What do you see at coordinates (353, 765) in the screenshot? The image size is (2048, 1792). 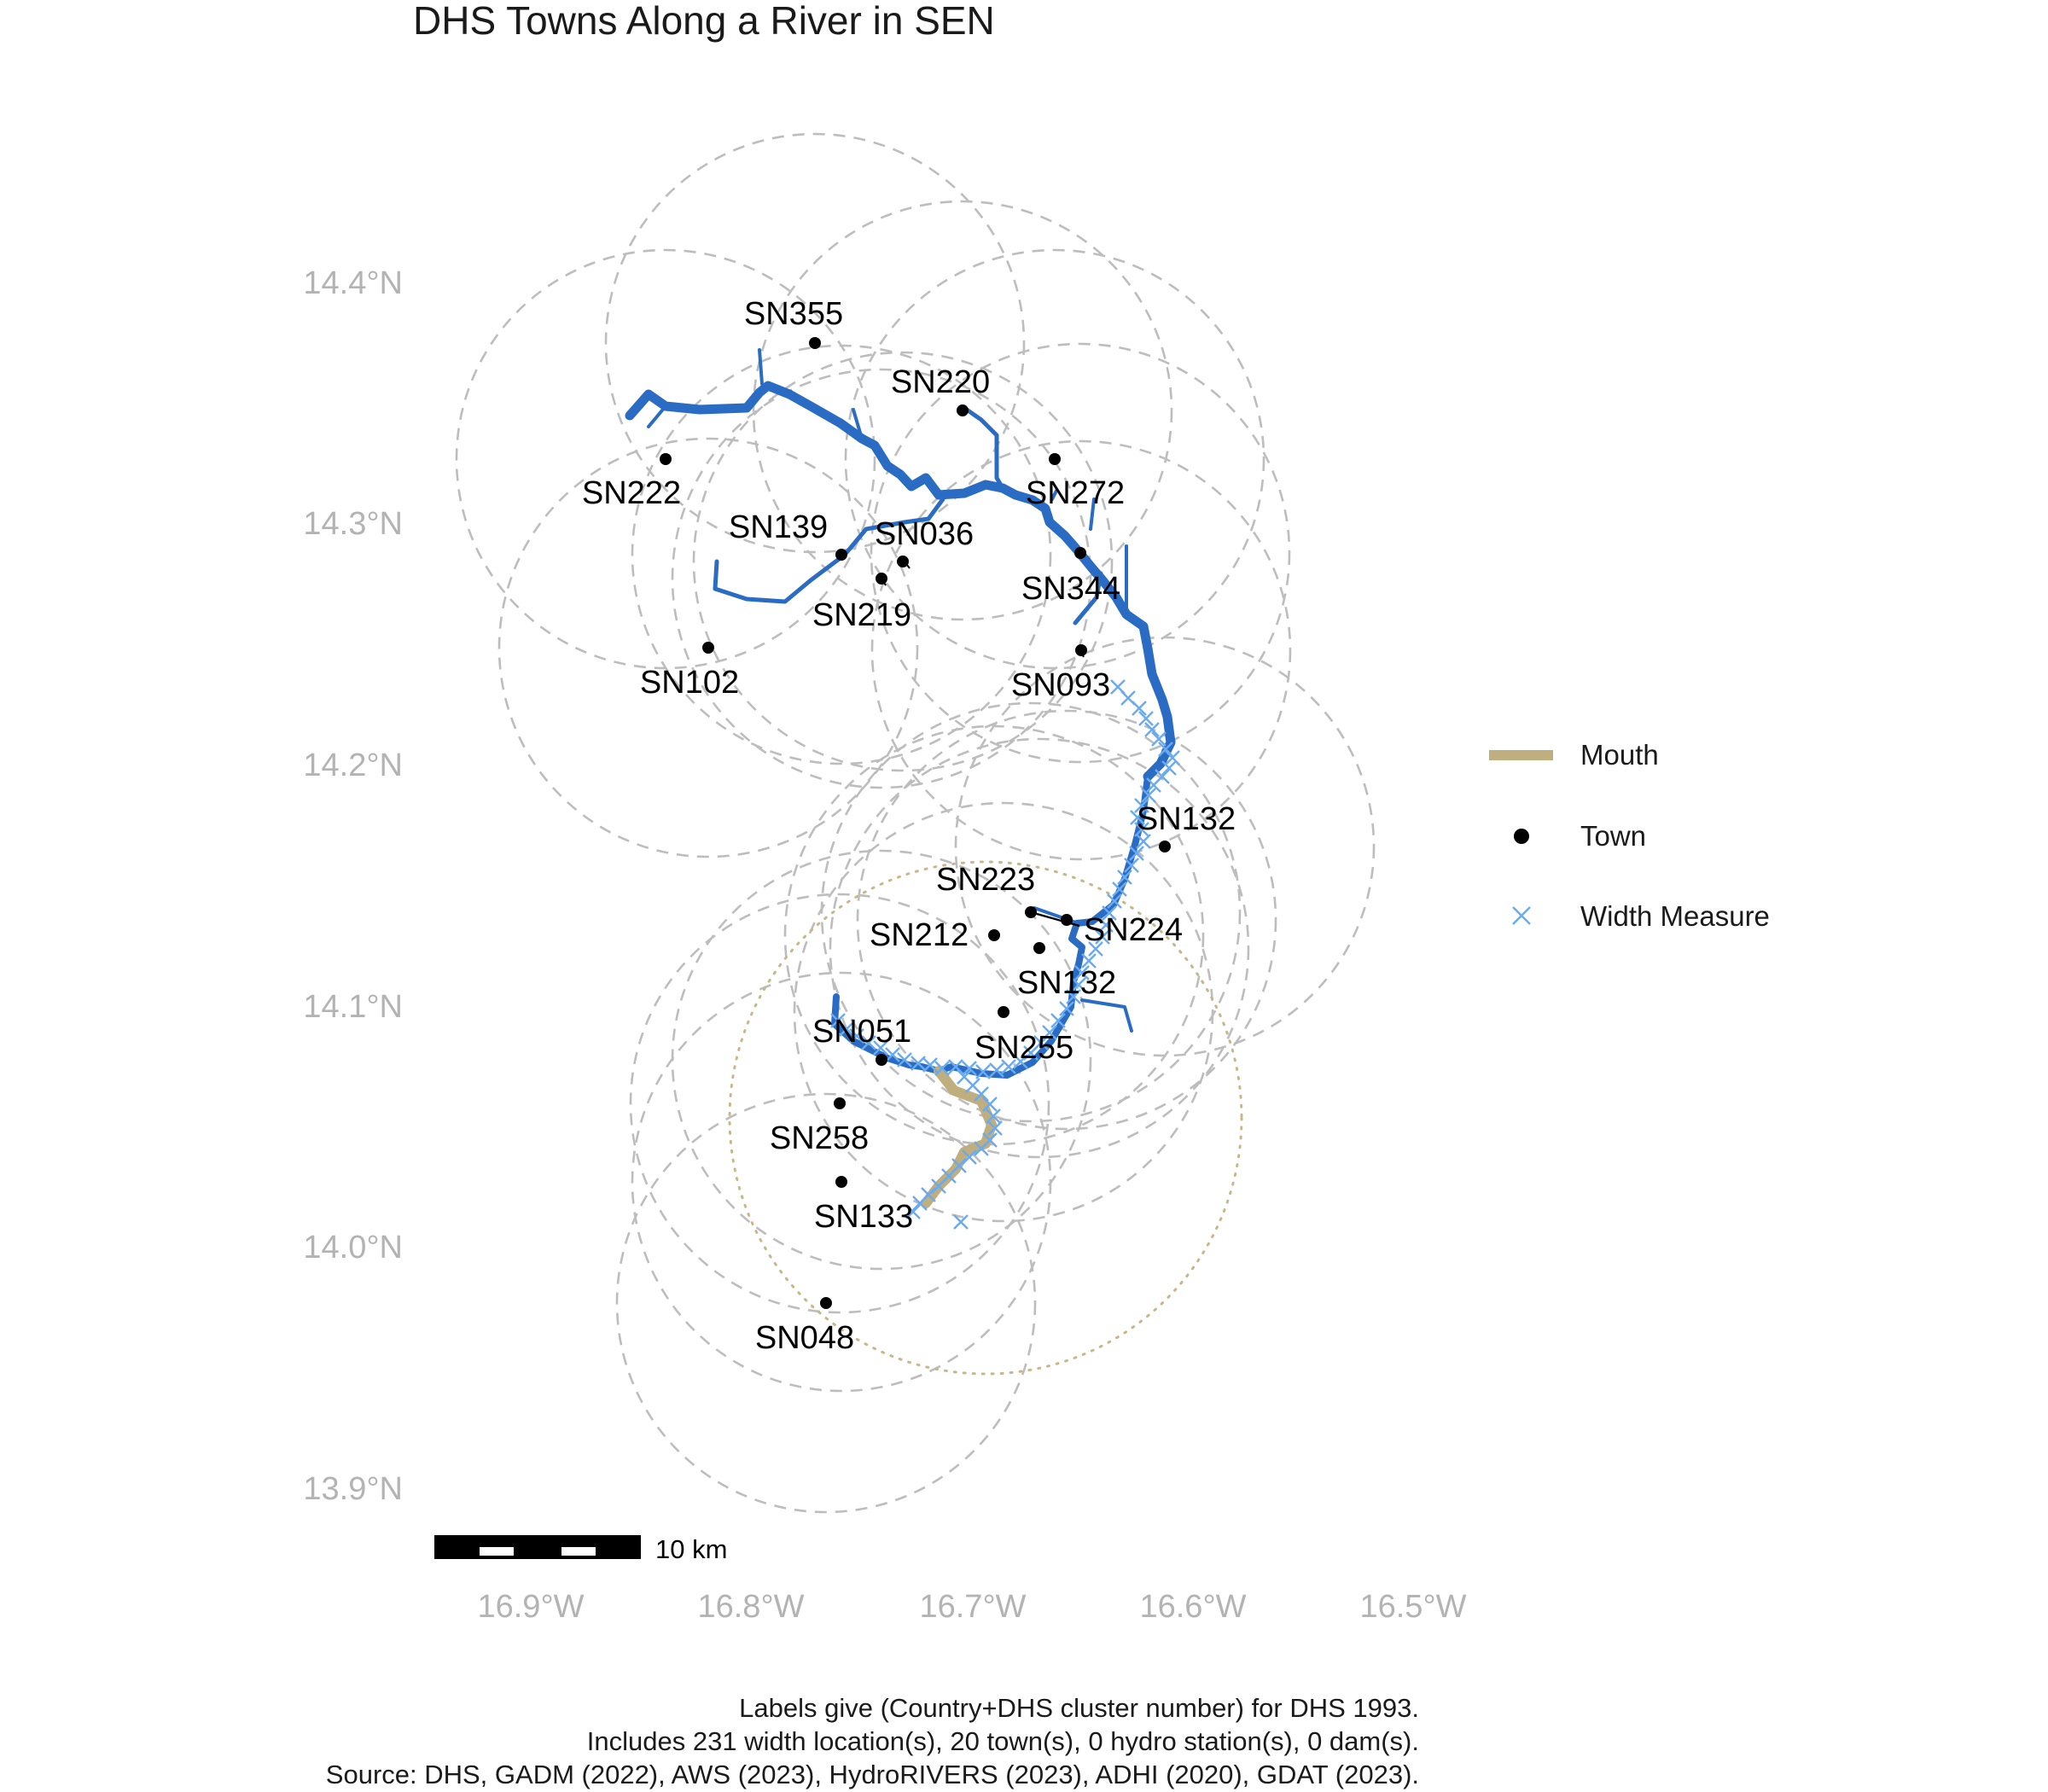 I see `y-tick-label: 14.2°N` at bounding box center [353, 765].